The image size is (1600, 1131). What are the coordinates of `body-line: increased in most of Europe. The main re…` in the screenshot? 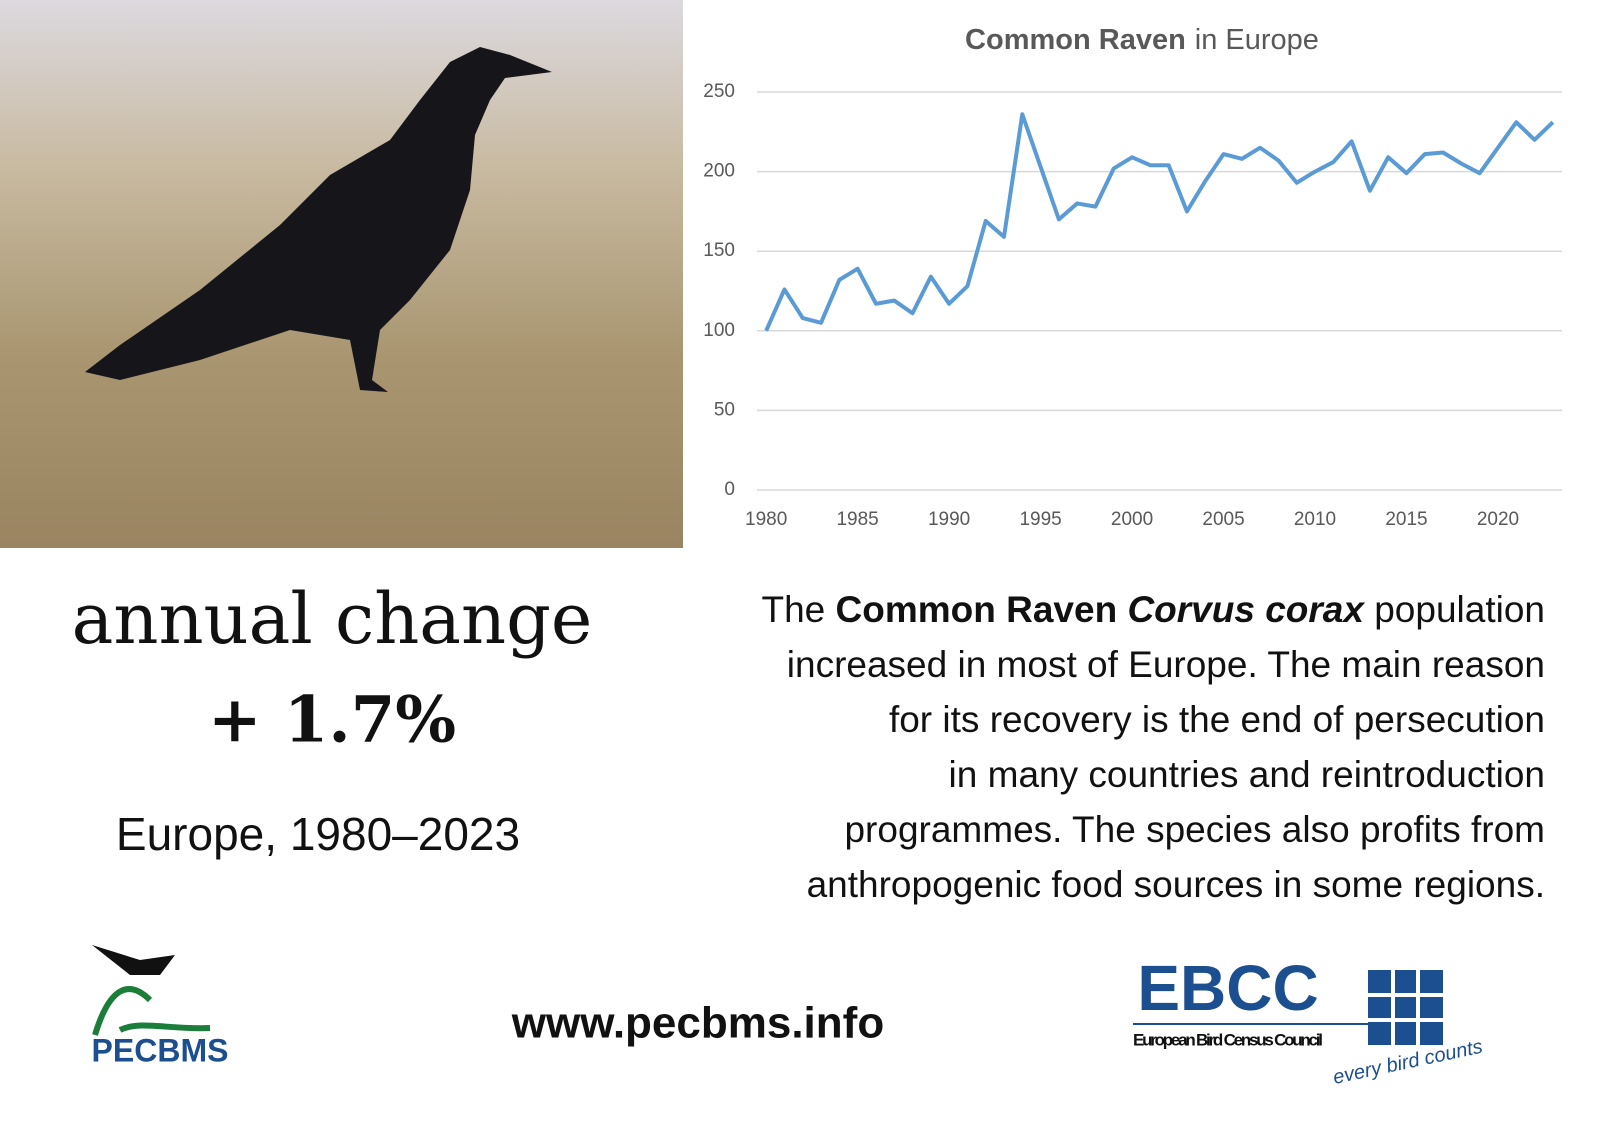 It's located at (1166, 664).